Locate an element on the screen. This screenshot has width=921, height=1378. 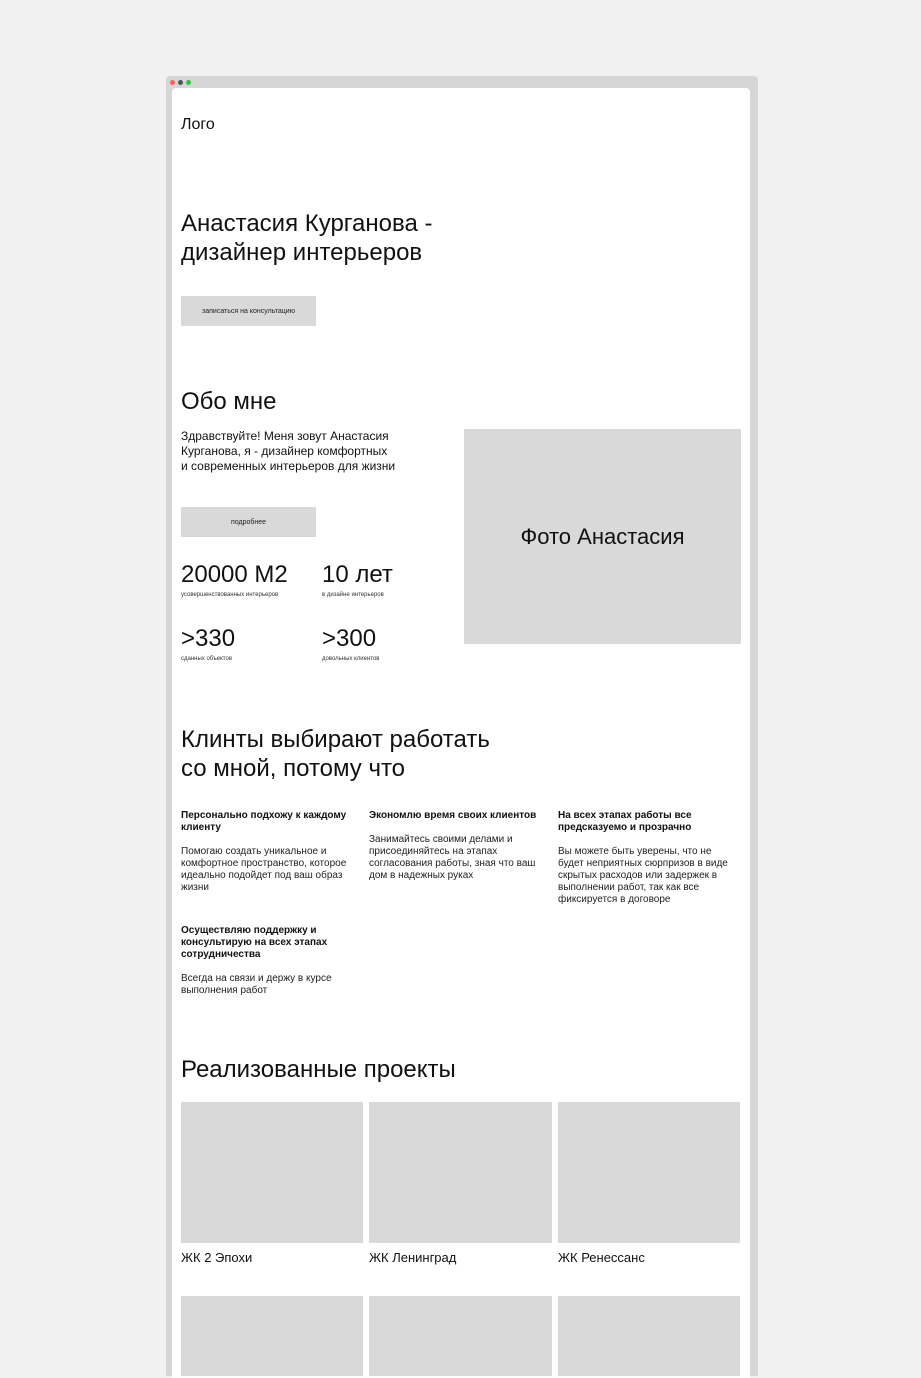
stat: 10 лет в дизайне интерьеров is located at coordinates (357, 580).